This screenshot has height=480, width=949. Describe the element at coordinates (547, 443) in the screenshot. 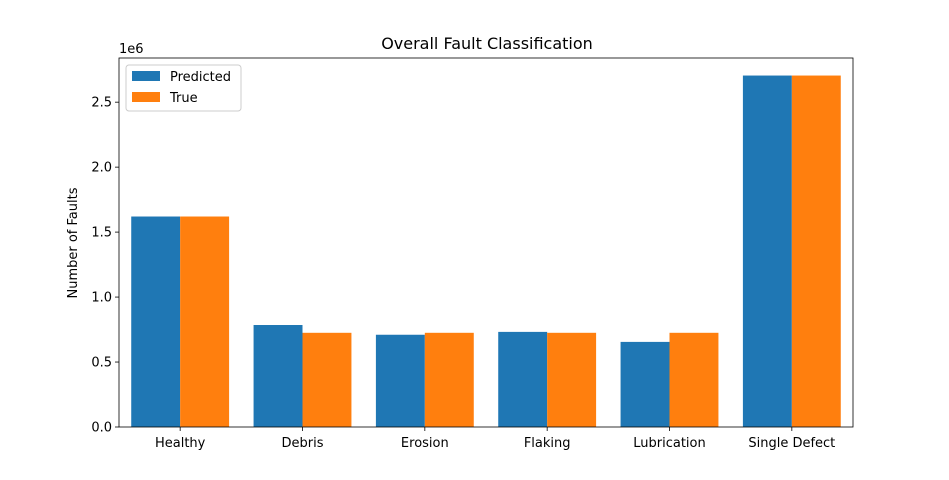

I see `x-tick-label: Flaking` at that location.